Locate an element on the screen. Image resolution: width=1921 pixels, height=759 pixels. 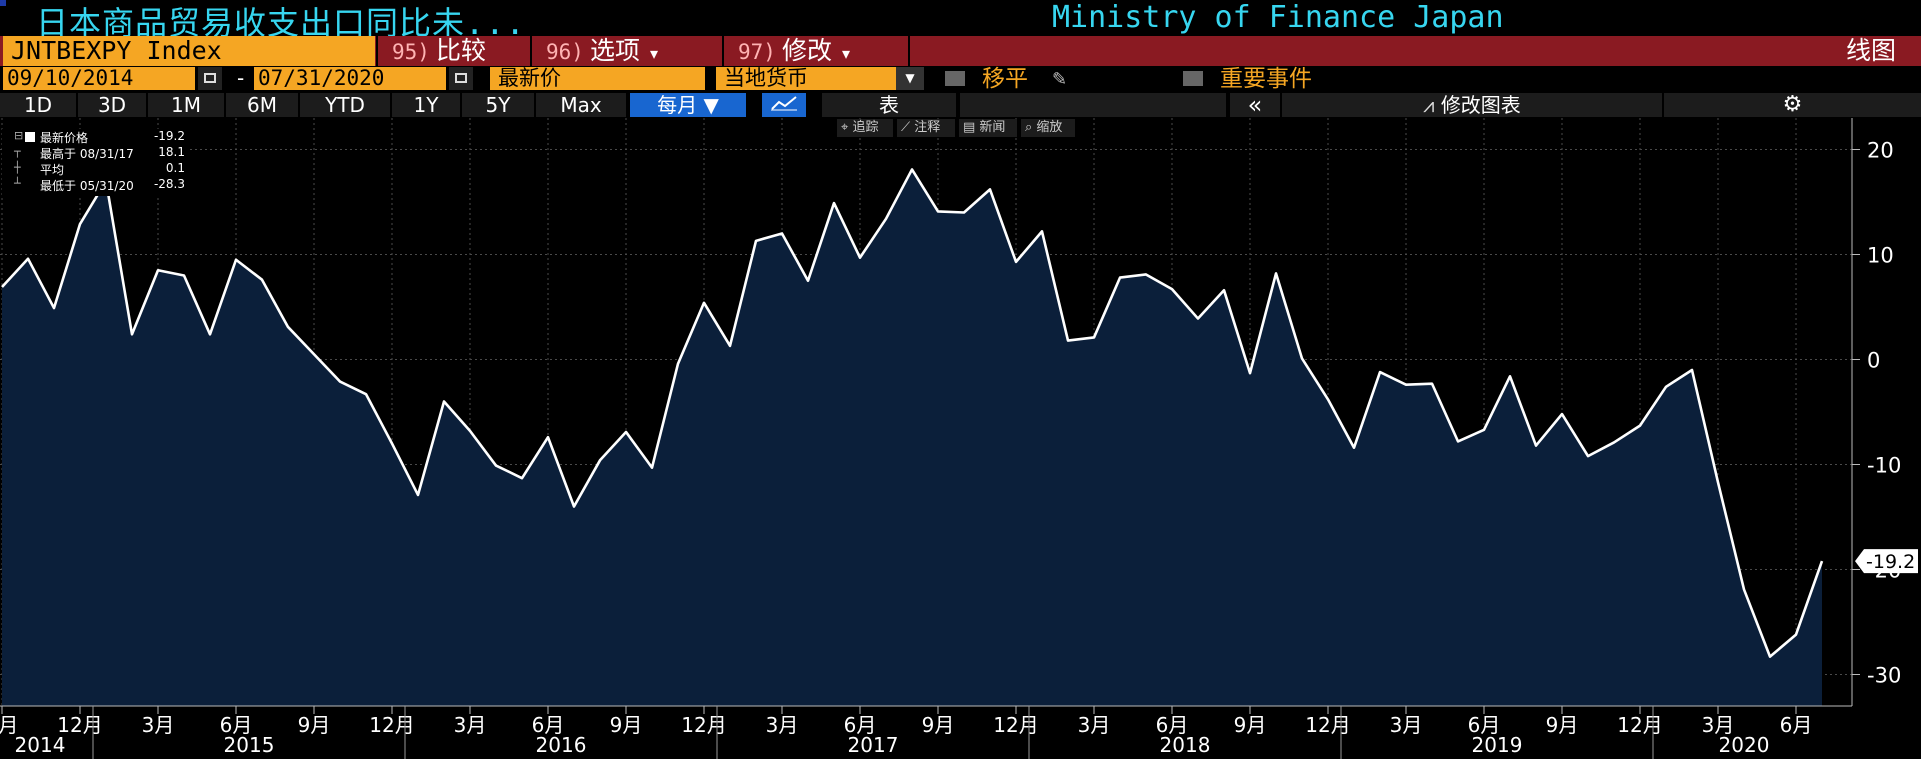
toolbar-spacer is located at coordinates (1093, 105).